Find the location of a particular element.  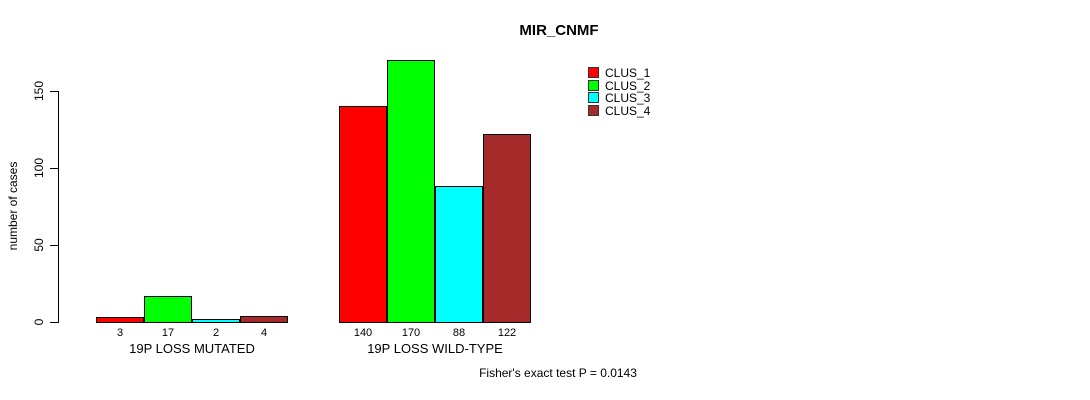

bar-value-label: 17 is located at coordinates (168, 333).